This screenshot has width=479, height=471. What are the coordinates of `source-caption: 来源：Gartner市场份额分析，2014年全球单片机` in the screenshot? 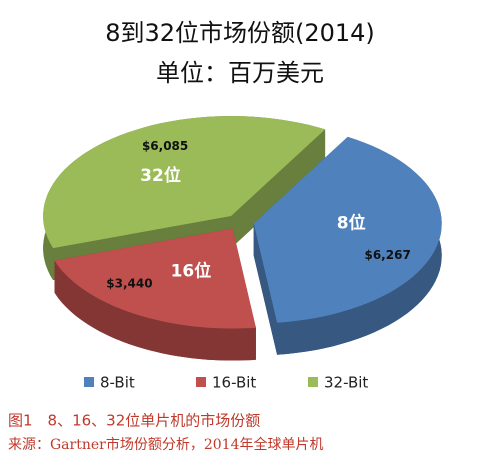 It's located at (165, 444).